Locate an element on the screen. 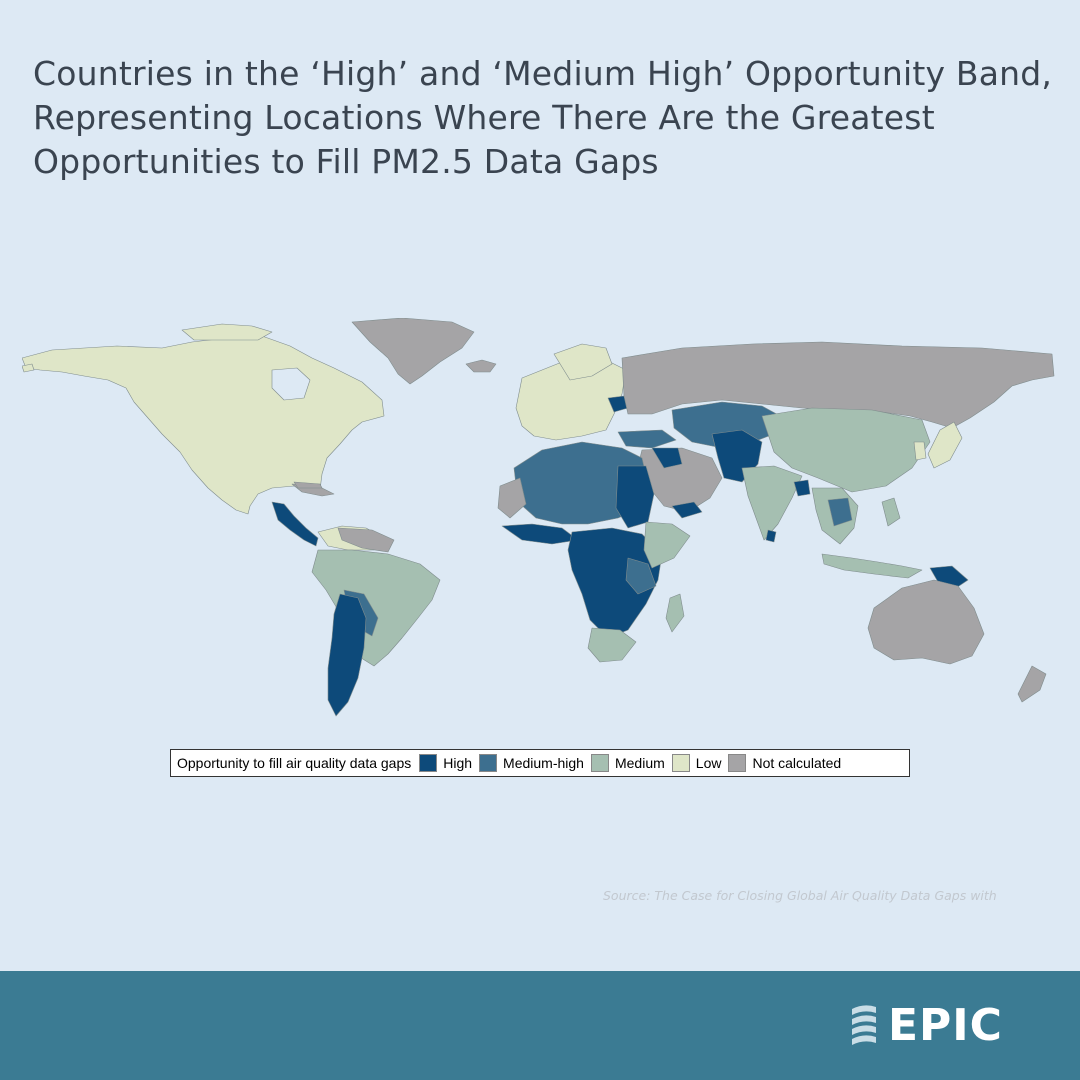 The height and width of the screenshot is (1080, 1080). region-cuba is located at coordinates (308, 485).